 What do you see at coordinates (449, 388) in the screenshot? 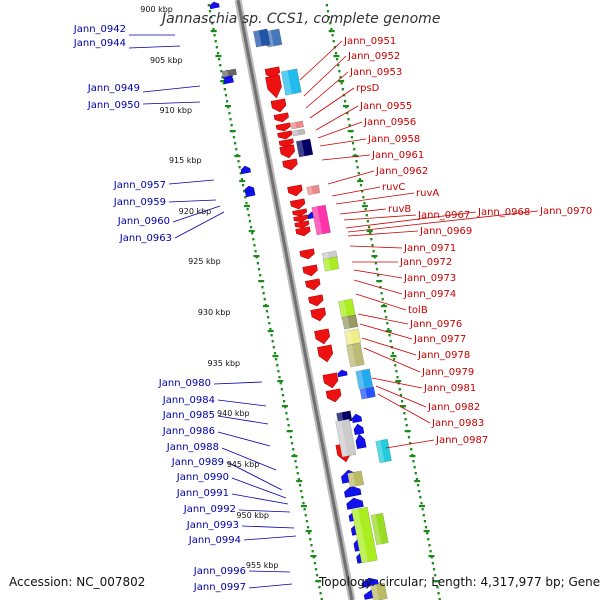
I see `gene-label-forward: Jann_0981` at bounding box center [449, 388].